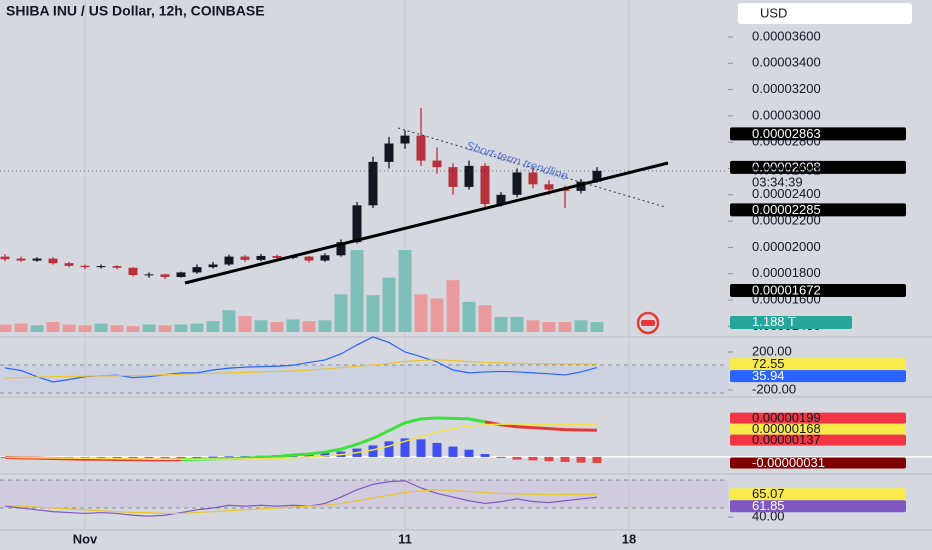 The width and height of the screenshot is (932, 550). I want to click on y-tick-label: 0.00003200, so click(786, 88).